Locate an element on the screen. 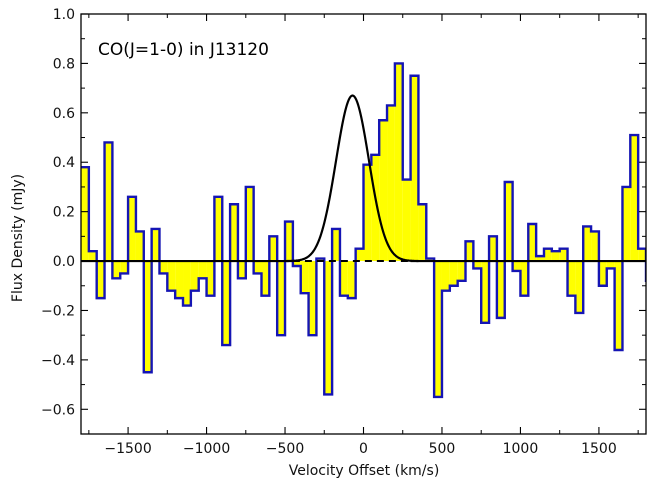 This screenshot has height=481, width=658. y-tick-label: −0.2 is located at coordinates (58, 311).